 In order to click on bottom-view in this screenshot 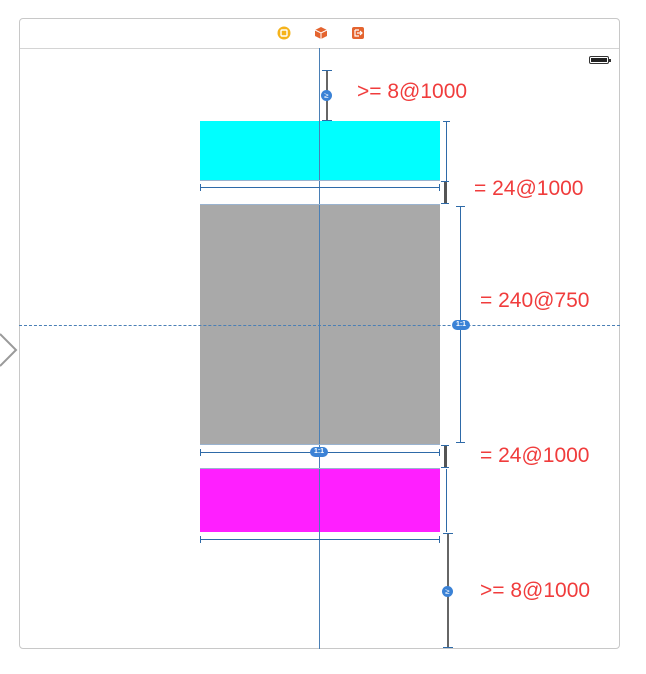, I will do `click(320, 500)`.